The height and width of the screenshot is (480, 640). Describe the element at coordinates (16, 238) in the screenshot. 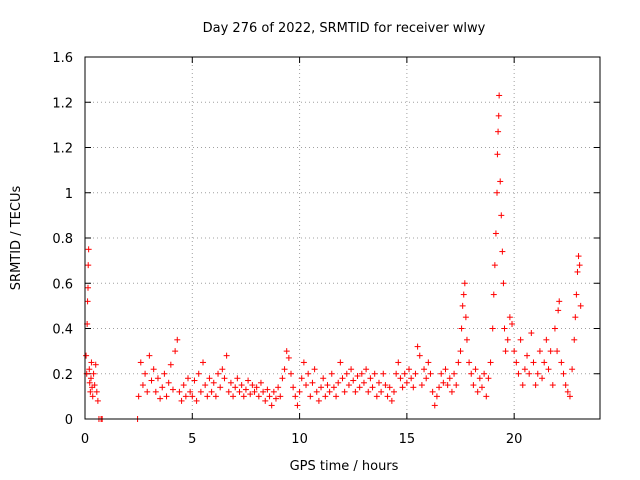

I see `y-axis-label: SRMTID / TECUs` at that location.